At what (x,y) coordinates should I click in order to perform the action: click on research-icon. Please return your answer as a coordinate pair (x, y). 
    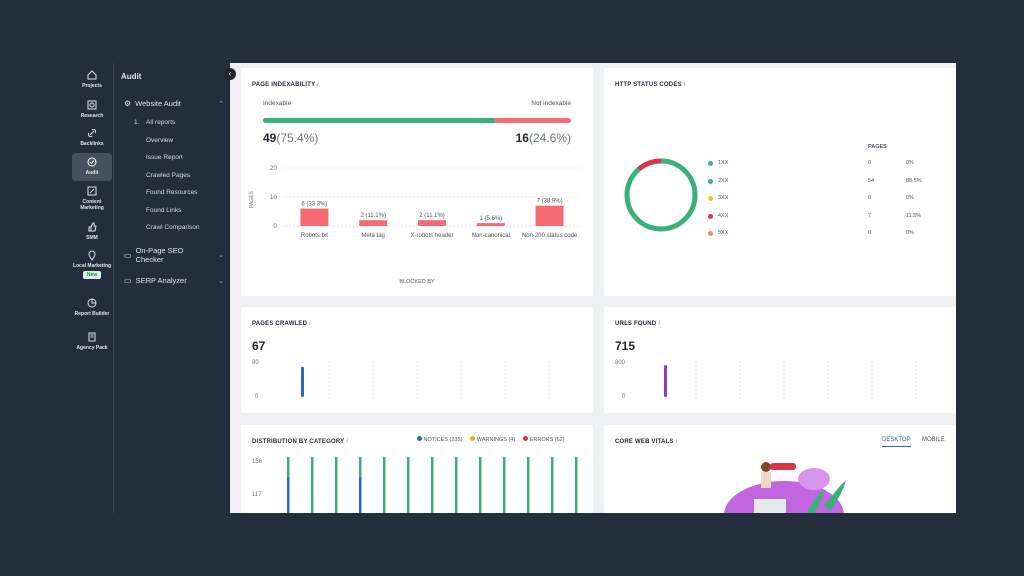
    Looking at the image, I should click on (92, 105).